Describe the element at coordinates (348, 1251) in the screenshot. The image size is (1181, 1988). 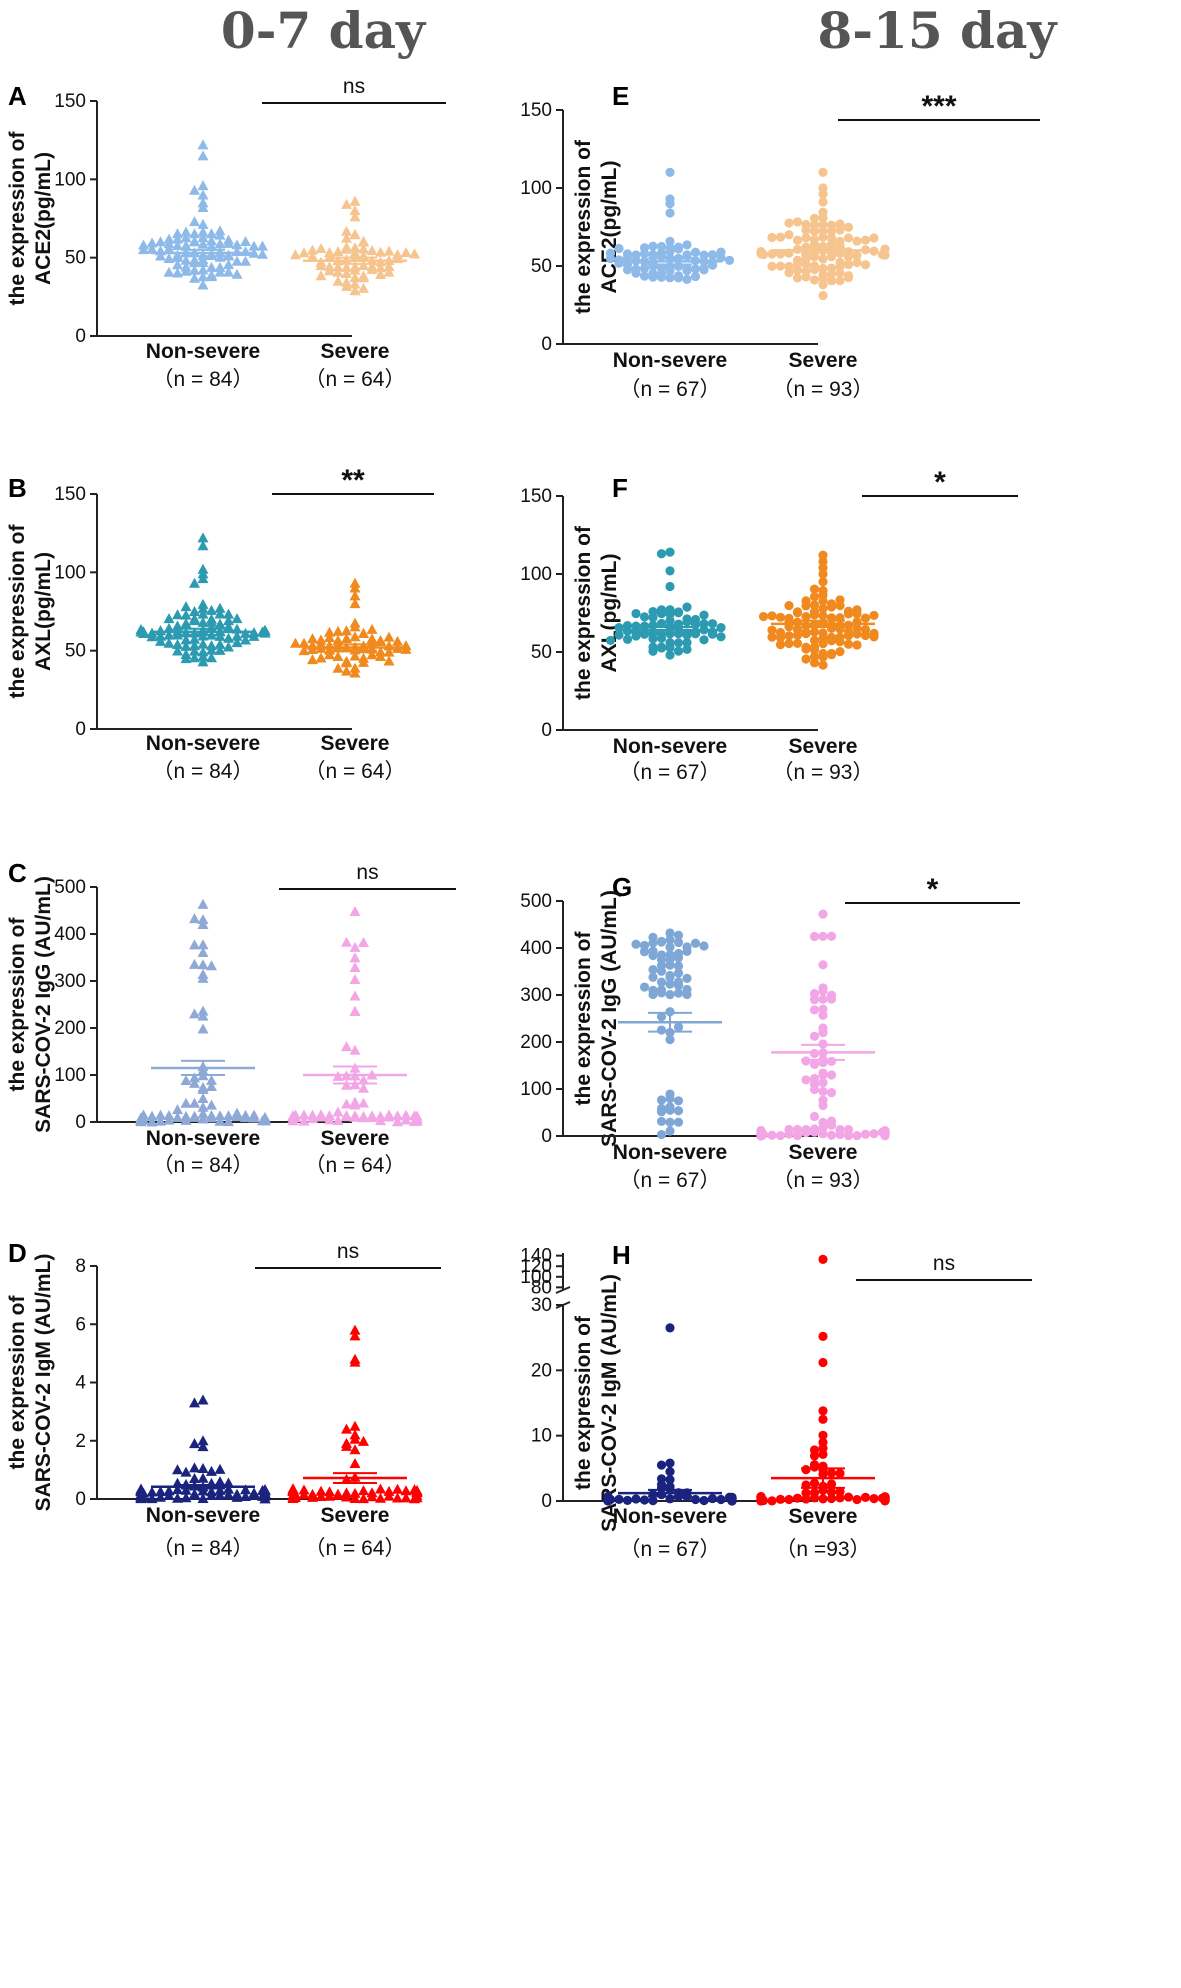
I see `significance-label: ns` at that location.